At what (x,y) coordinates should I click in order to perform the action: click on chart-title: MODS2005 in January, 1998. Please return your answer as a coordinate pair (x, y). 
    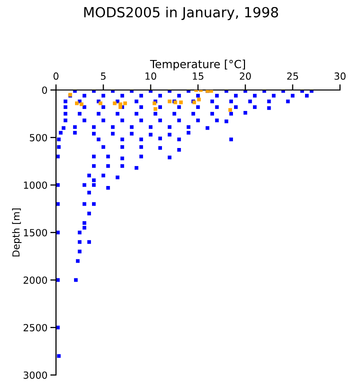
    Looking at the image, I should click on (181, 13).